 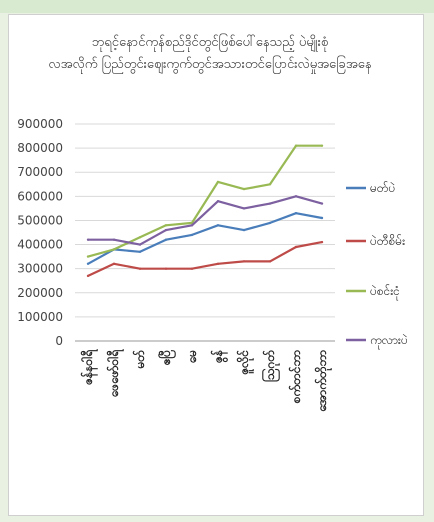 What do you see at coordinates (40, 317) in the screenshot?
I see `y-tick-label: 100000` at bounding box center [40, 317].